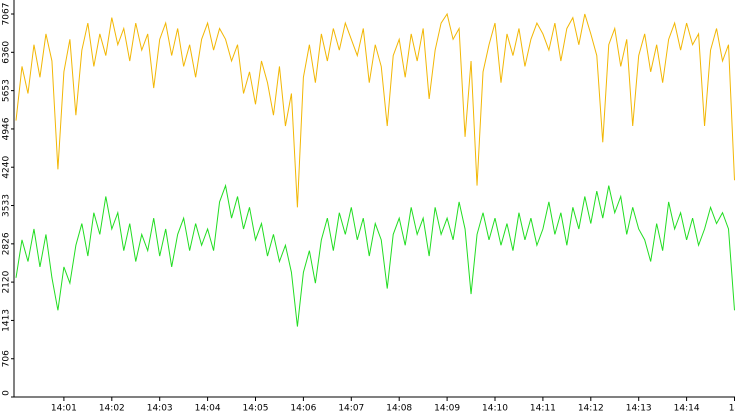 The image size is (735, 415). Describe the element at coordinates (351, 409) in the screenshot. I see `x-tick-label: 14:07` at that location.